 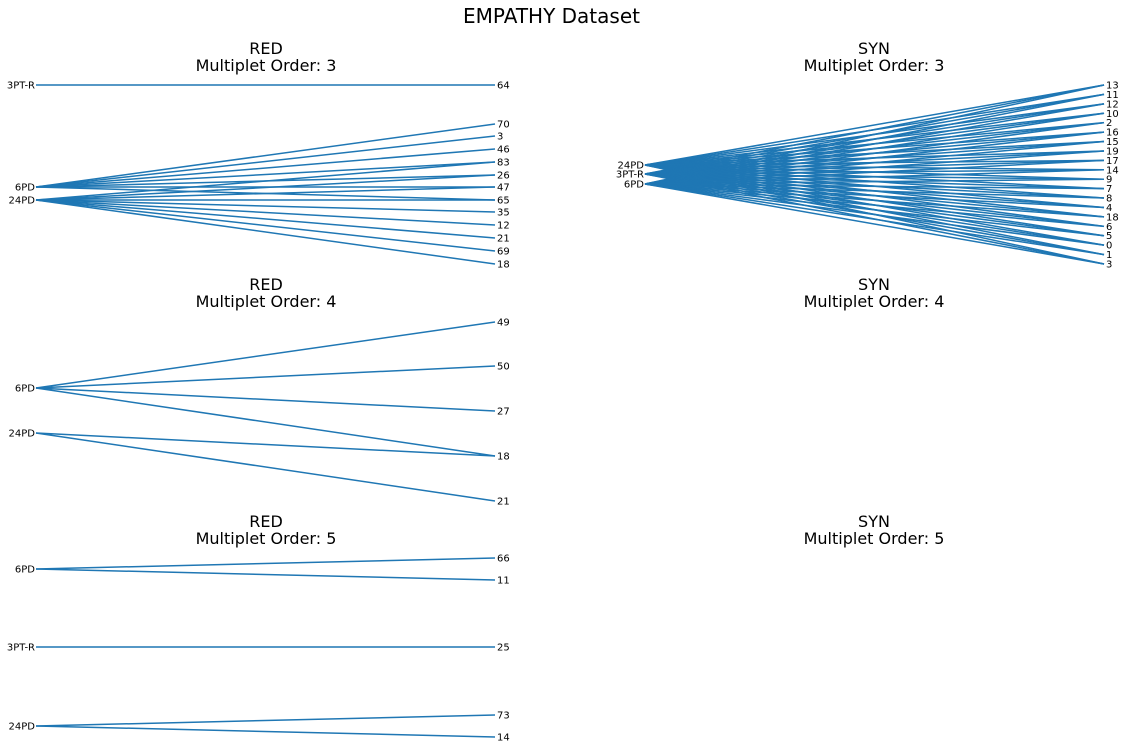 I want to click on panel-title-red-5: RED Multiplet Order: 5, so click(x=266, y=530).